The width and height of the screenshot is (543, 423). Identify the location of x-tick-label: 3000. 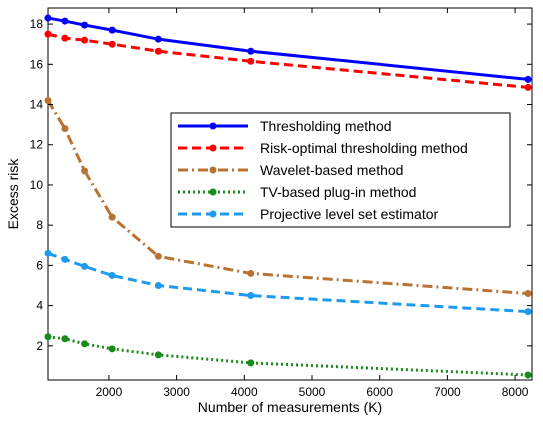
(176, 392).